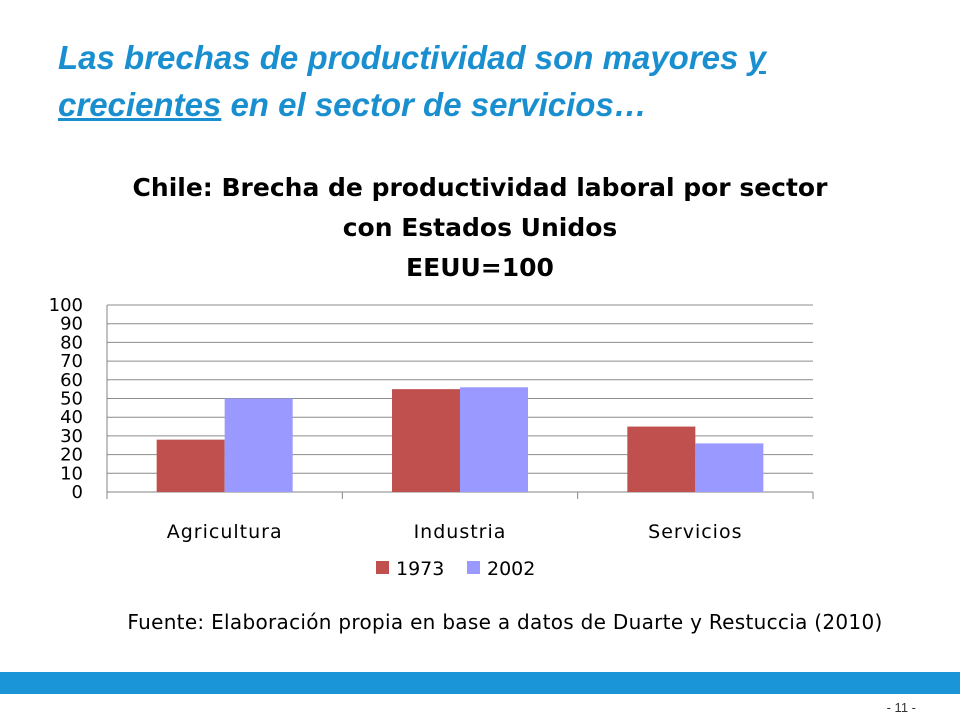  What do you see at coordinates (412, 81) in the screenshot?
I see `title-underlined-text: y crecientes` at bounding box center [412, 81].